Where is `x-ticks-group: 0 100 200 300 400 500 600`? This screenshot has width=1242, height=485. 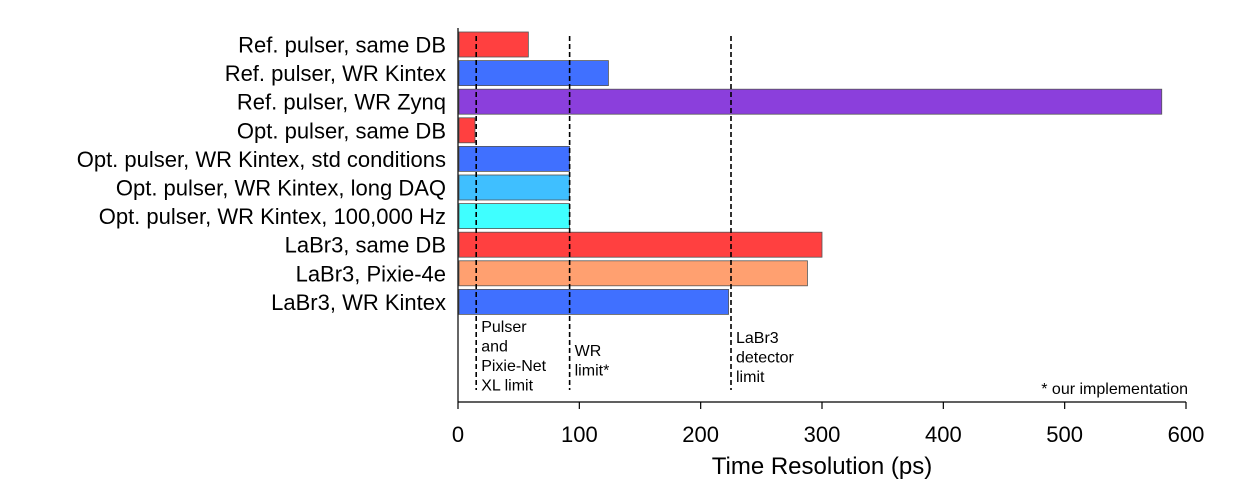
x-ticks-group: 0 100 200 300 400 500 600 is located at coordinates (828, 424).